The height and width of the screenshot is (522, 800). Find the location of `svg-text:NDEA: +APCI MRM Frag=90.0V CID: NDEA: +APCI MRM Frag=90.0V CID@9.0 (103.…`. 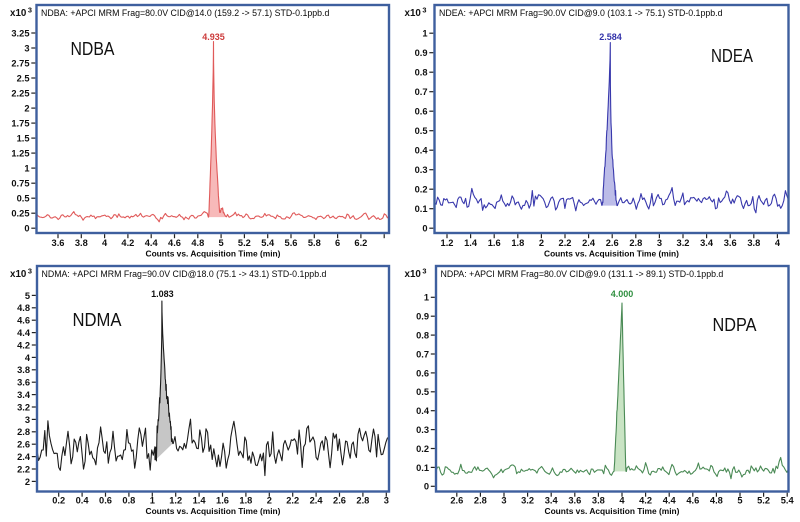

svg-text:NDEA: +APCI MRM Frag=90.0V CID: NDEA: +APCI MRM Frag=90.0V CID@9.0 (103.… is located at coordinates (581, 13).